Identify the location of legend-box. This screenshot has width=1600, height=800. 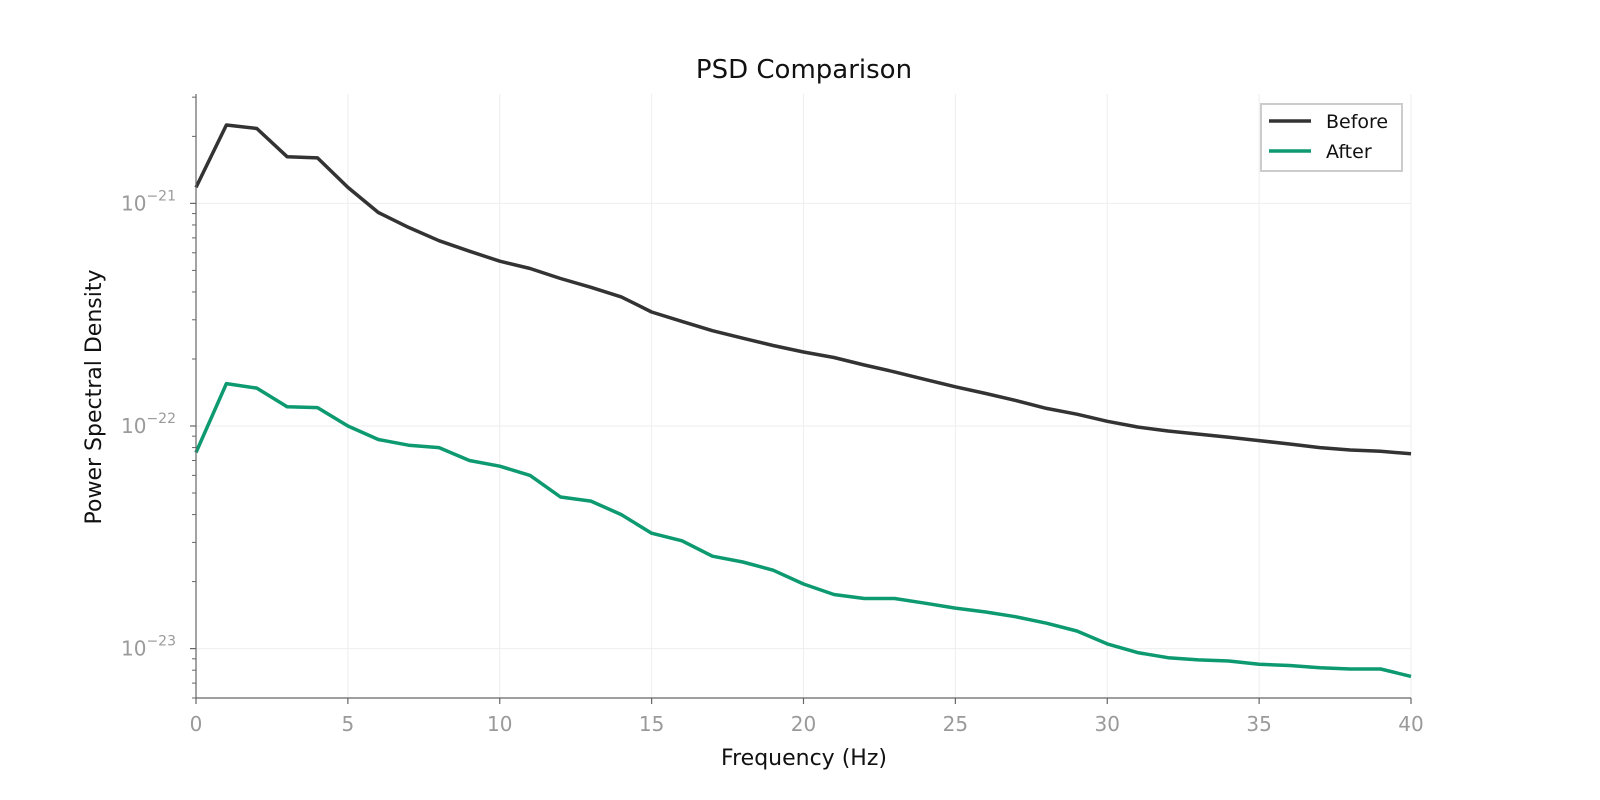
(1331, 137).